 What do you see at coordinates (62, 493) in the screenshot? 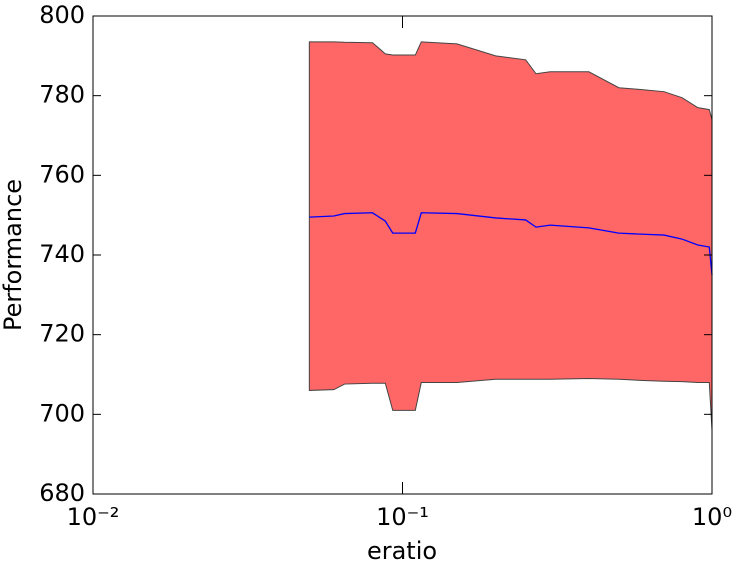
I see `y-tick-label: 680` at bounding box center [62, 493].